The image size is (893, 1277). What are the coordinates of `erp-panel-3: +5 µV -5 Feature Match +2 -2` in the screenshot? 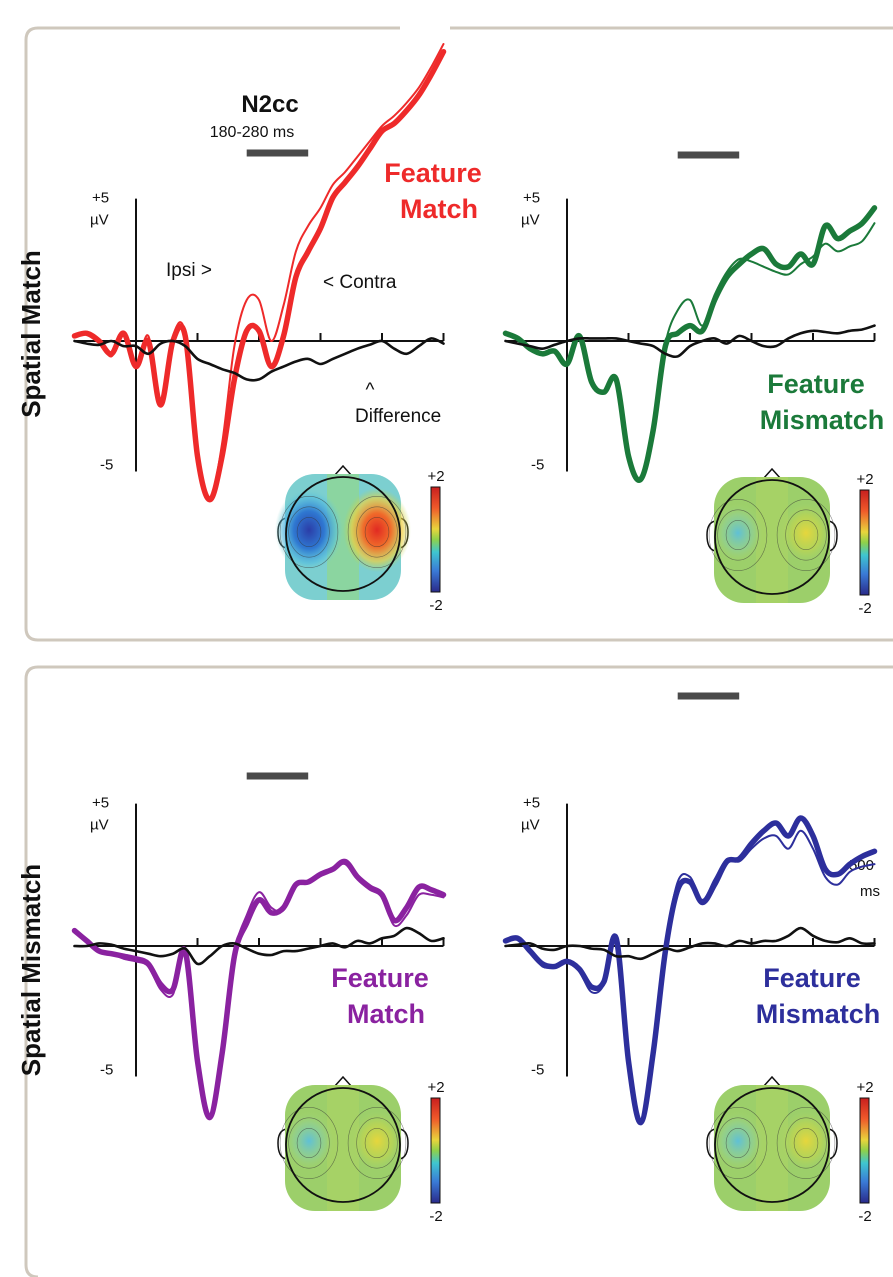 It's located at (259, 998).